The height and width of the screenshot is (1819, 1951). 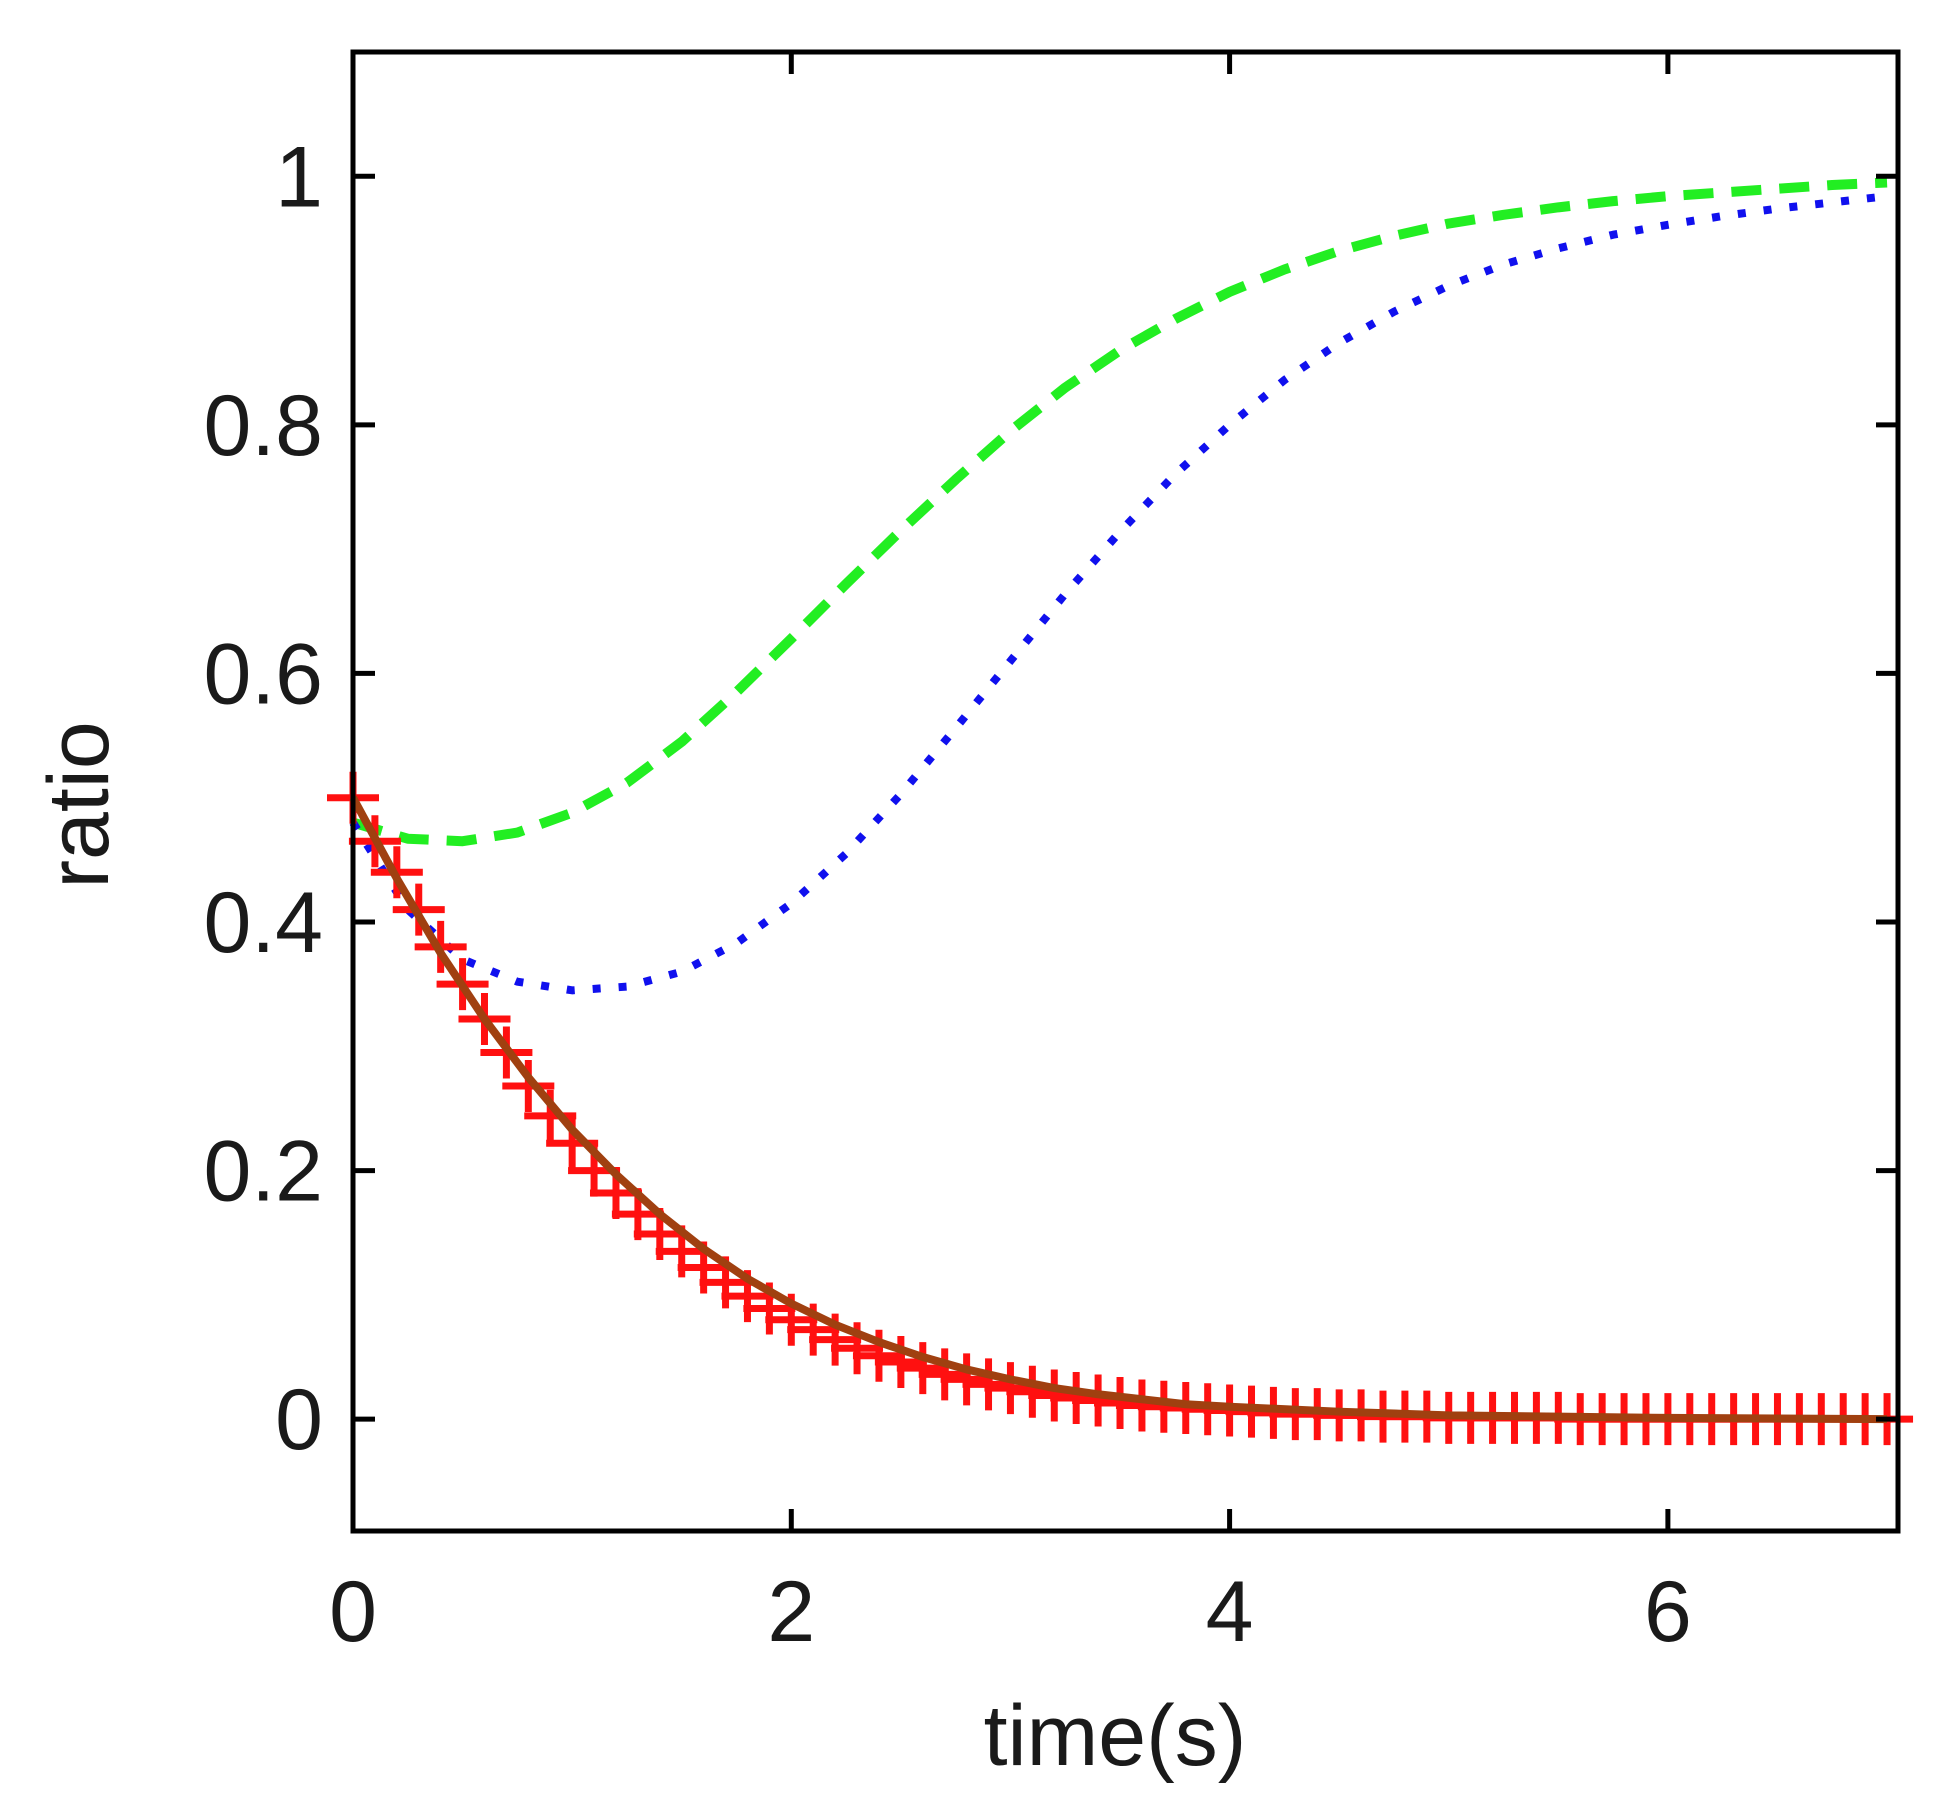 What do you see at coordinates (791, 1612) in the screenshot?
I see `x-tick-label: 2` at bounding box center [791, 1612].